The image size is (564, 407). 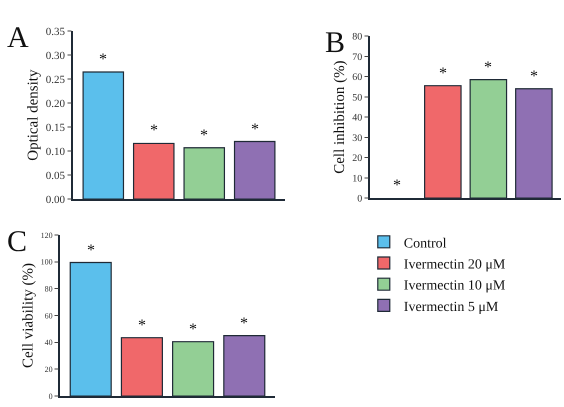 What do you see at coordinates (34, 115) in the screenshot?
I see `y-axis-title: Optical density` at bounding box center [34, 115].